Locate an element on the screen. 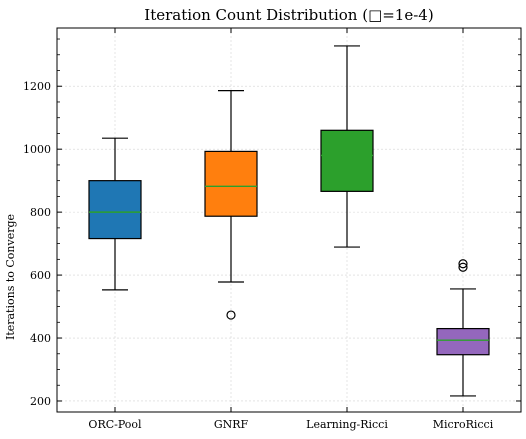 This screenshot has width=526, height=439. chart-title: Iteration Count Distribution (□=1e-4) is located at coordinates (288, 15).